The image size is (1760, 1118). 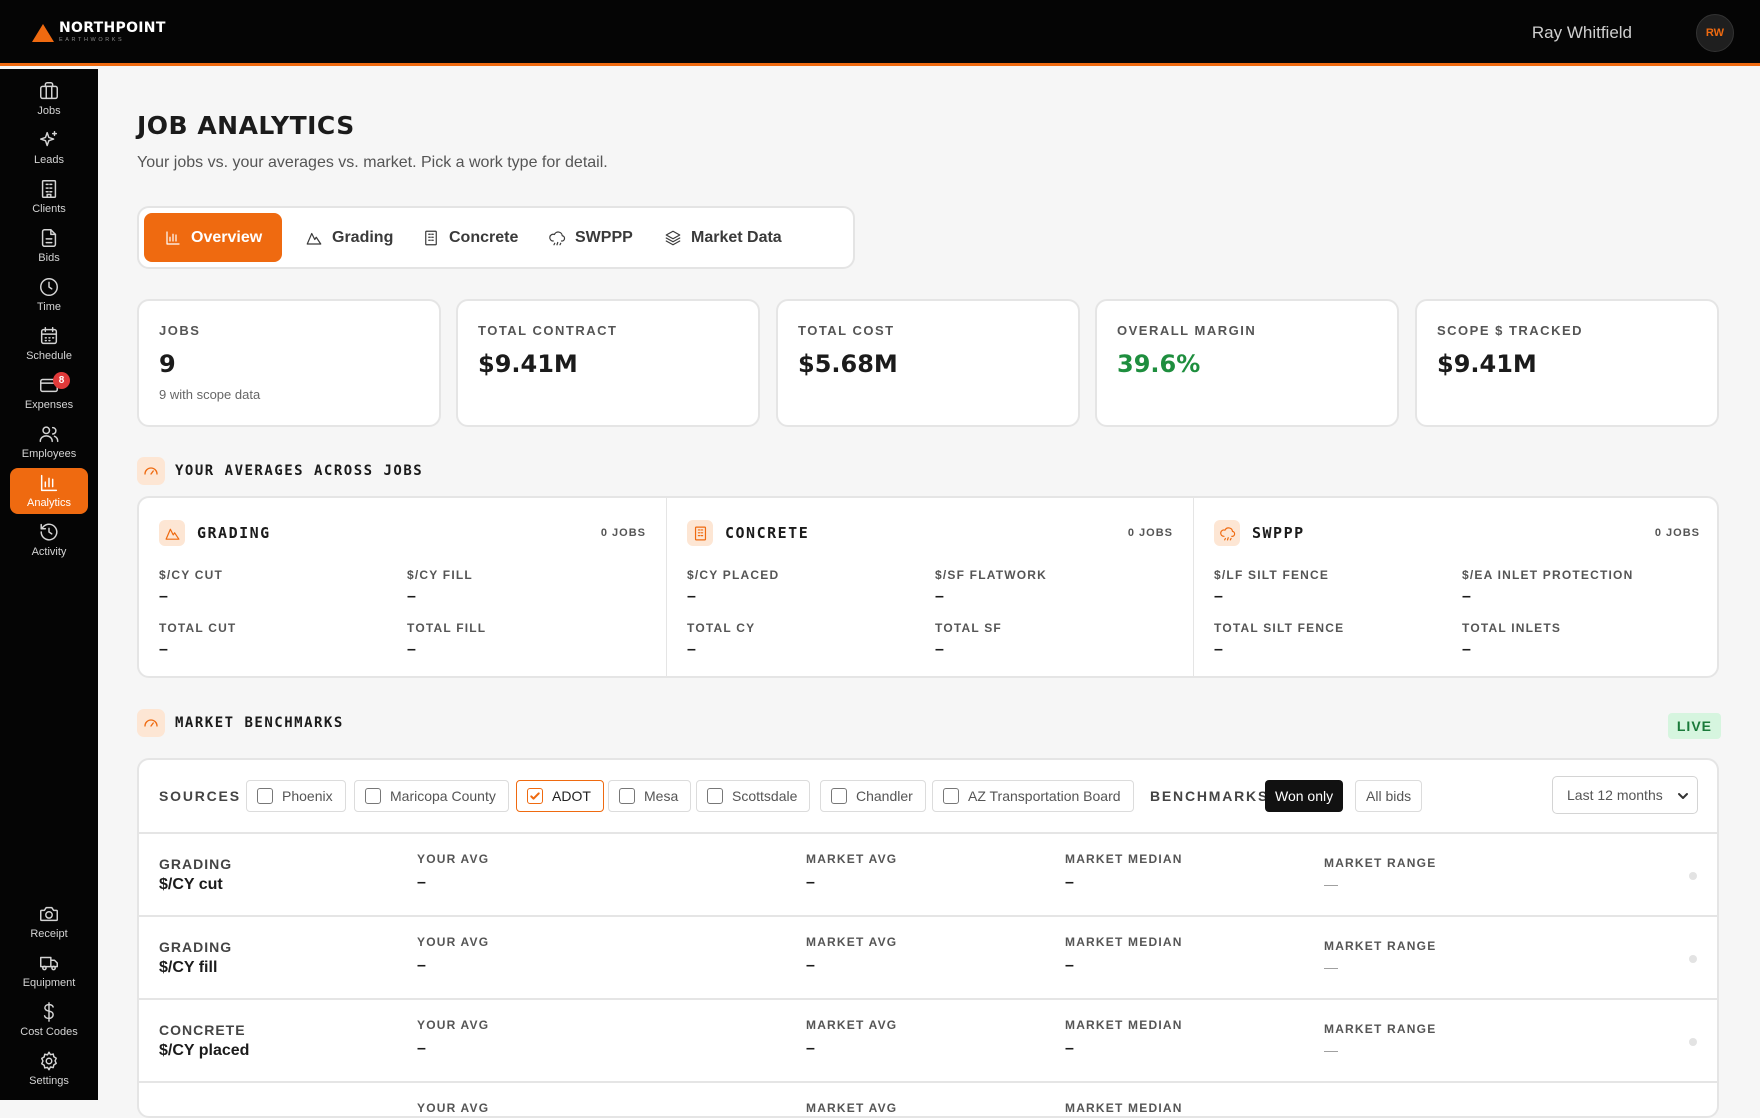 What do you see at coordinates (49, 295) in the screenshot?
I see `sidebar-item-time: Time` at bounding box center [49, 295].